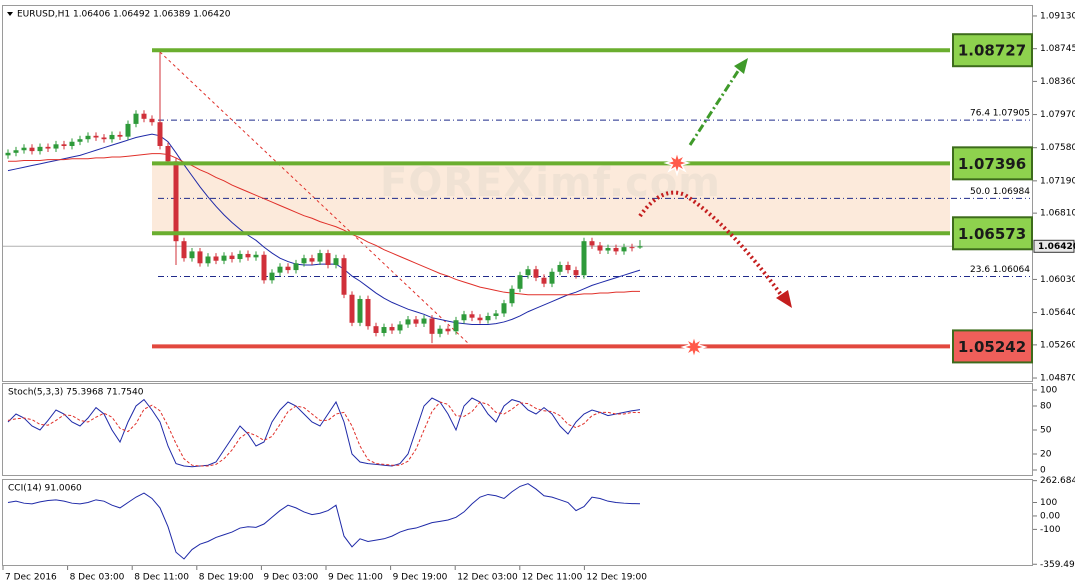 This screenshot has width=1075, height=587. Describe the element at coordinates (1057, 313) in the screenshot. I see `y-tick-label: 1.05640` at that location.